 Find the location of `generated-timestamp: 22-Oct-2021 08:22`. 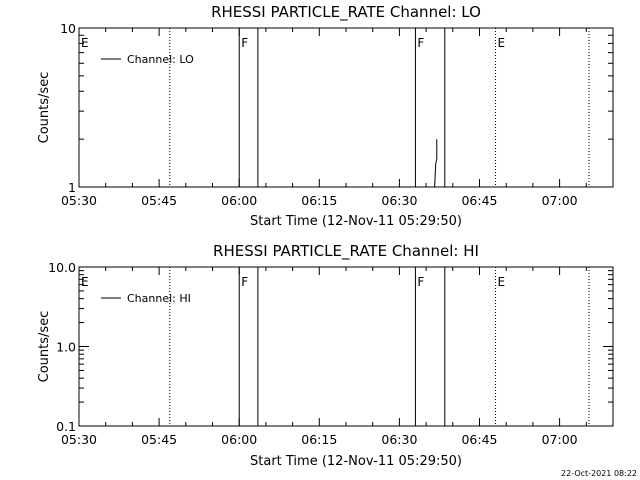

generated-timestamp: 22-Oct-2021 08:22 is located at coordinates (599, 473).